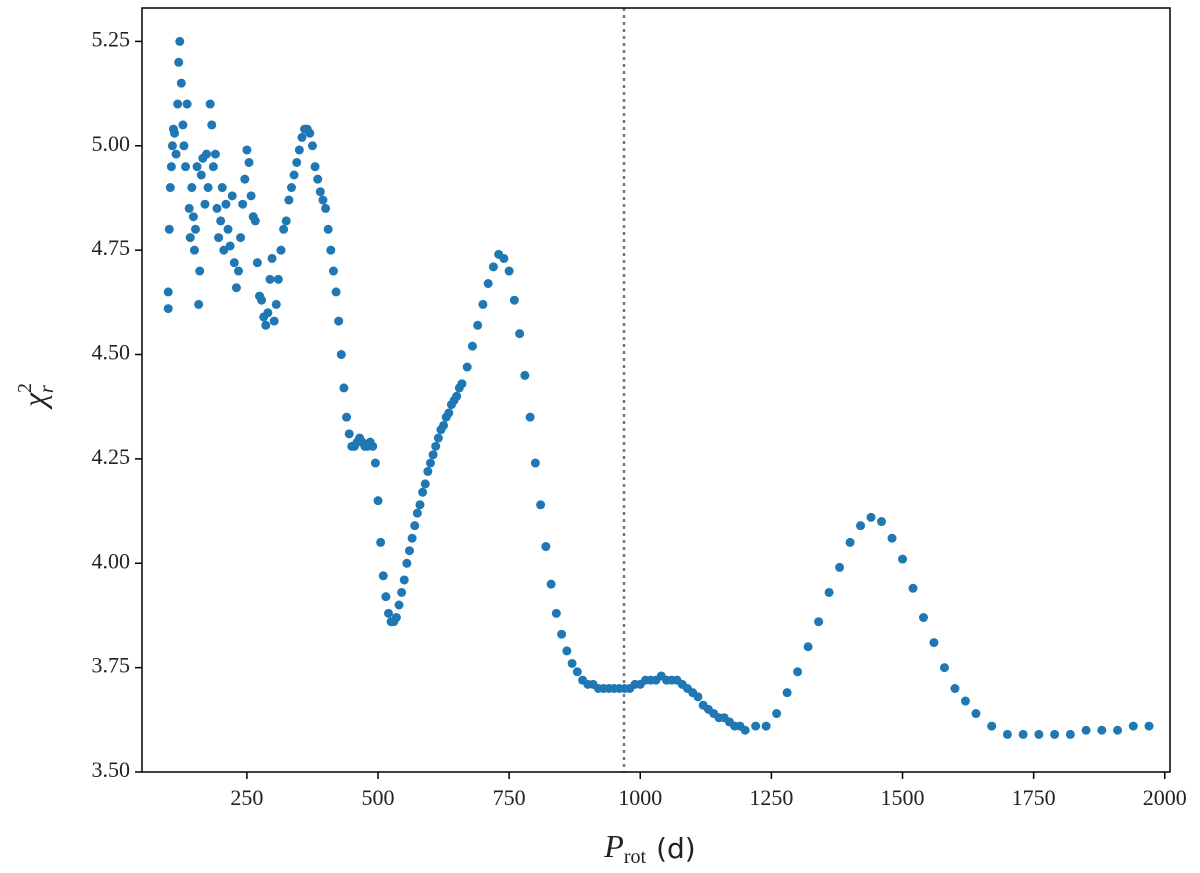 The image size is (1200, 873). I want to click on x-label-subscript: rot, so click(635, 857).